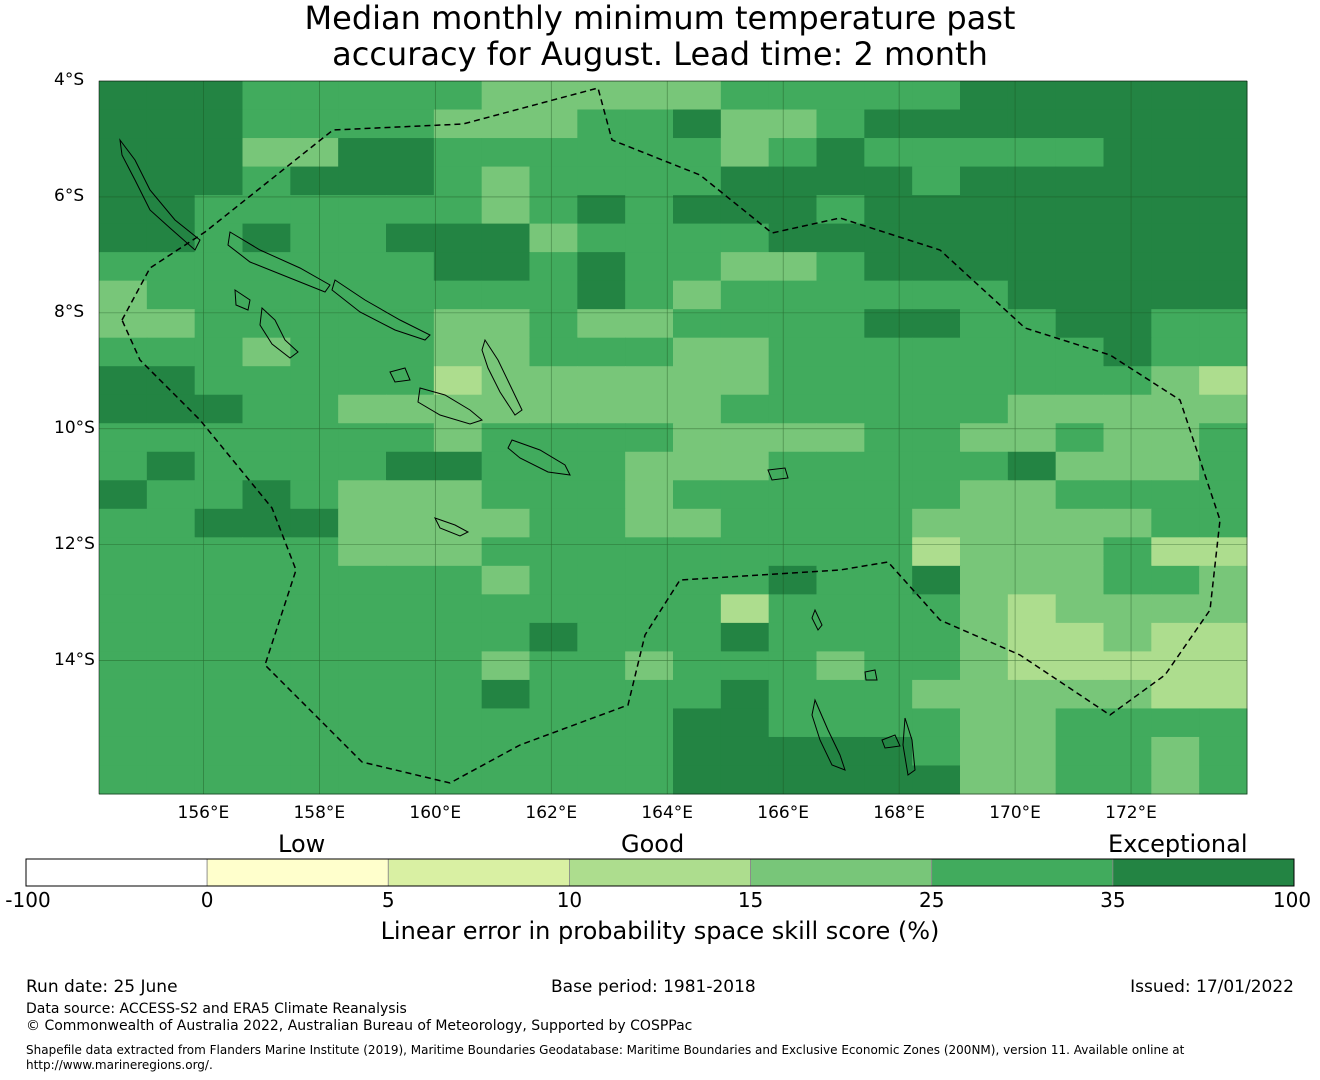 Image resolution: width=1320 pixels, height=1080 pixels. Describe the element at coordinates (69, 311) in the screenshot. I see `lat-label: 8°S` at that location.